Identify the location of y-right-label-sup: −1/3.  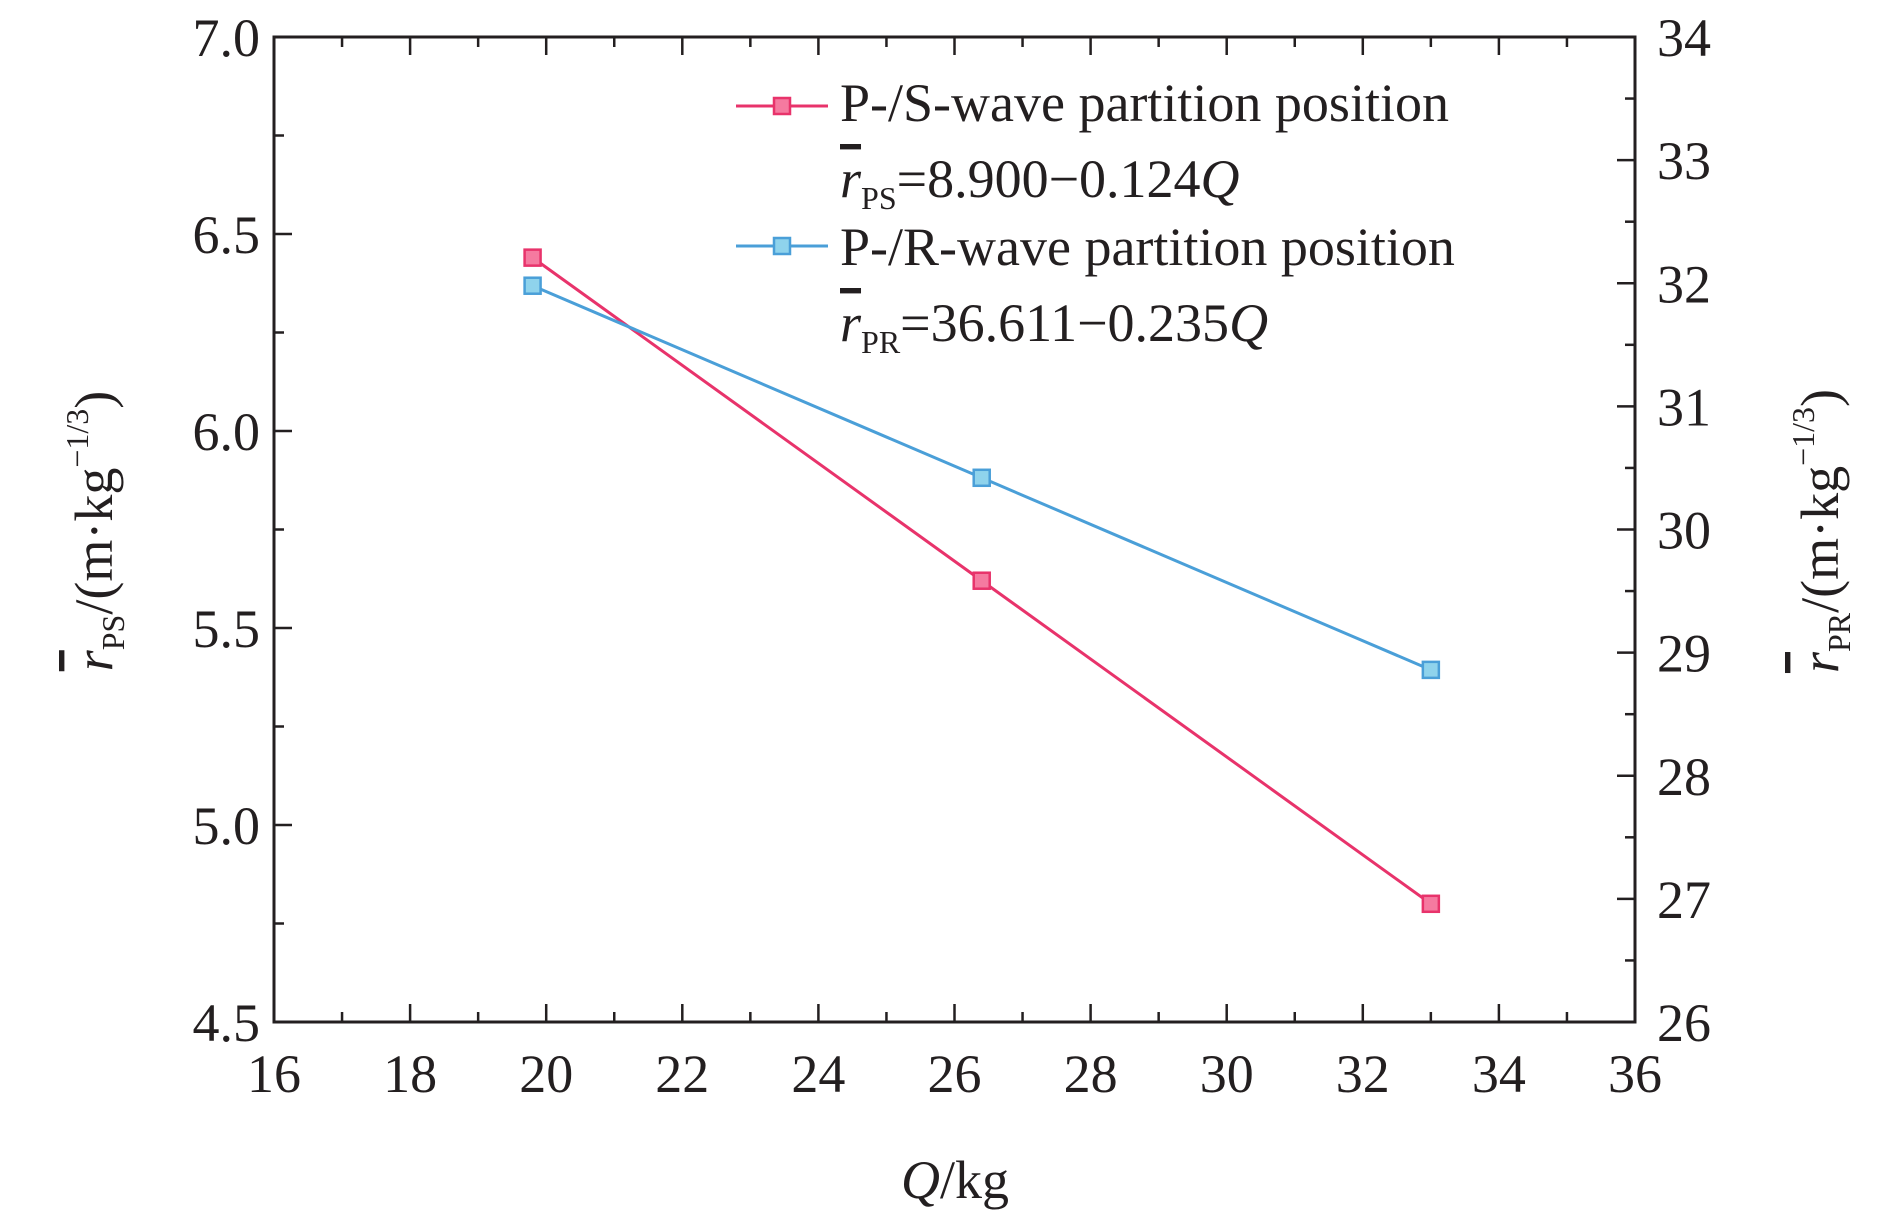
(1803, 436).